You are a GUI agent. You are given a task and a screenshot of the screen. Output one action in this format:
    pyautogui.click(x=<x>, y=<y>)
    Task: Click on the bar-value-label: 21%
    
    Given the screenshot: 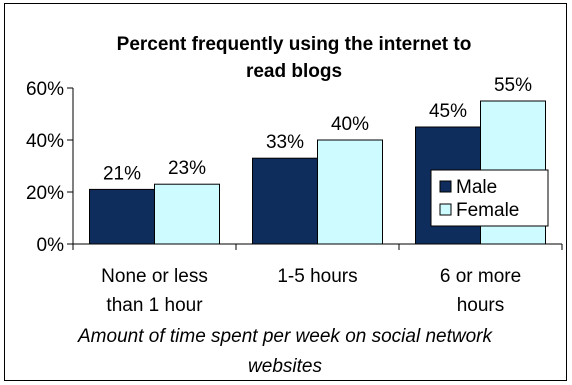 What is the action you would take?
    pyautogui.click(x=122, y=173)
    